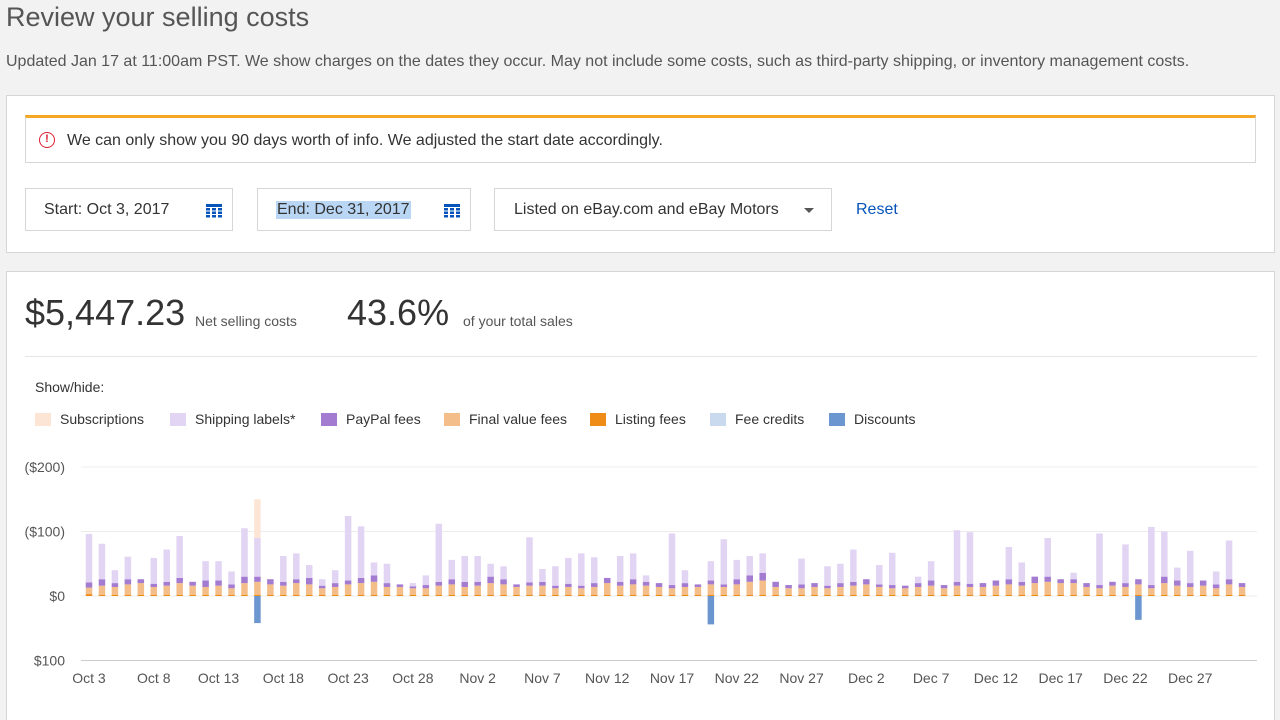  What do you see at coordinates (638, 419) in the screenshot?
I see `legend-listing-fees: Listing fees` at bounding box center [638, 419].